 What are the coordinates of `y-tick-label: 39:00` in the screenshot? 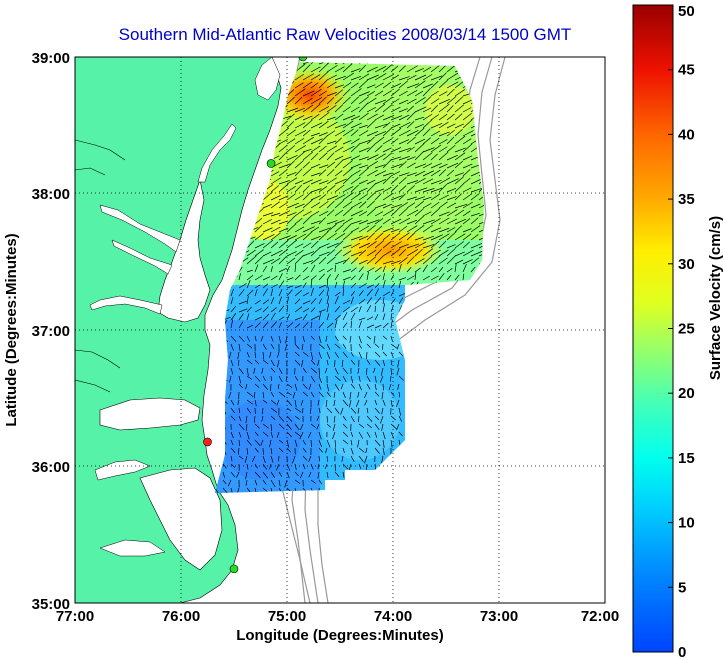 It's located at (51, 58).